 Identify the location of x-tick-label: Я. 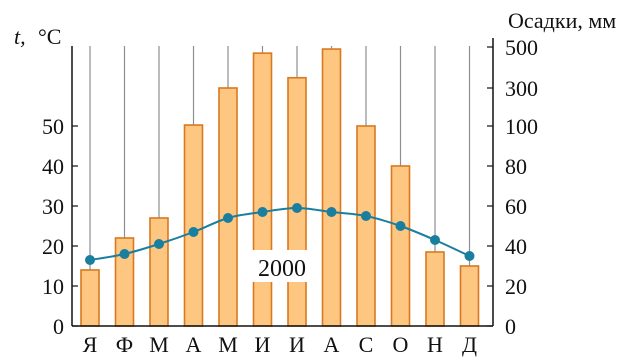
(90, 344).